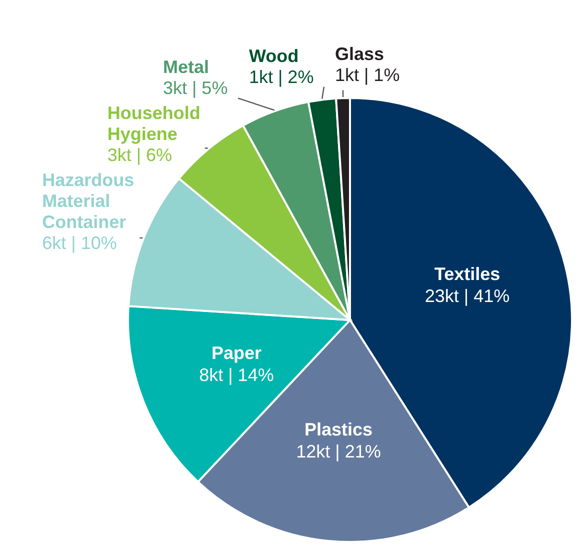 The width and height of the screenshot is (583, 546). What do you see at coordinates (139, 155) in the screenshot?
I see `data-label: 3kt | 6%` at bounding box center [139, 155].